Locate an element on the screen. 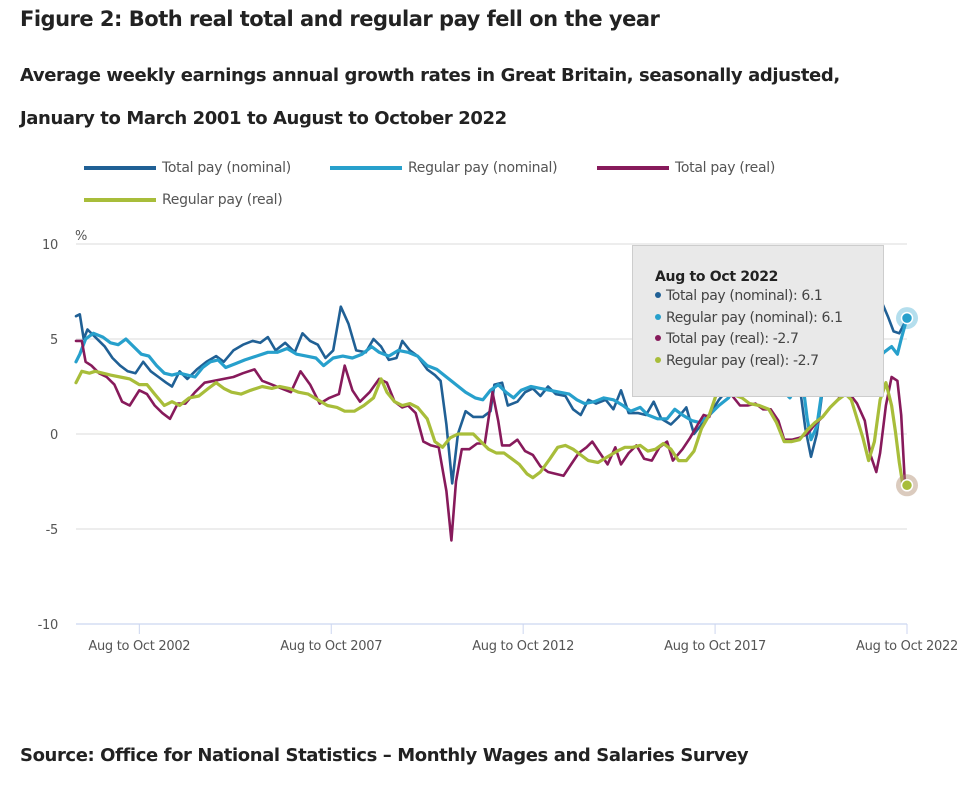 This screenshot has width=980, height=785. tooltip-value: Regular pay (real): -2.7 is located at coordinates (742, 360).